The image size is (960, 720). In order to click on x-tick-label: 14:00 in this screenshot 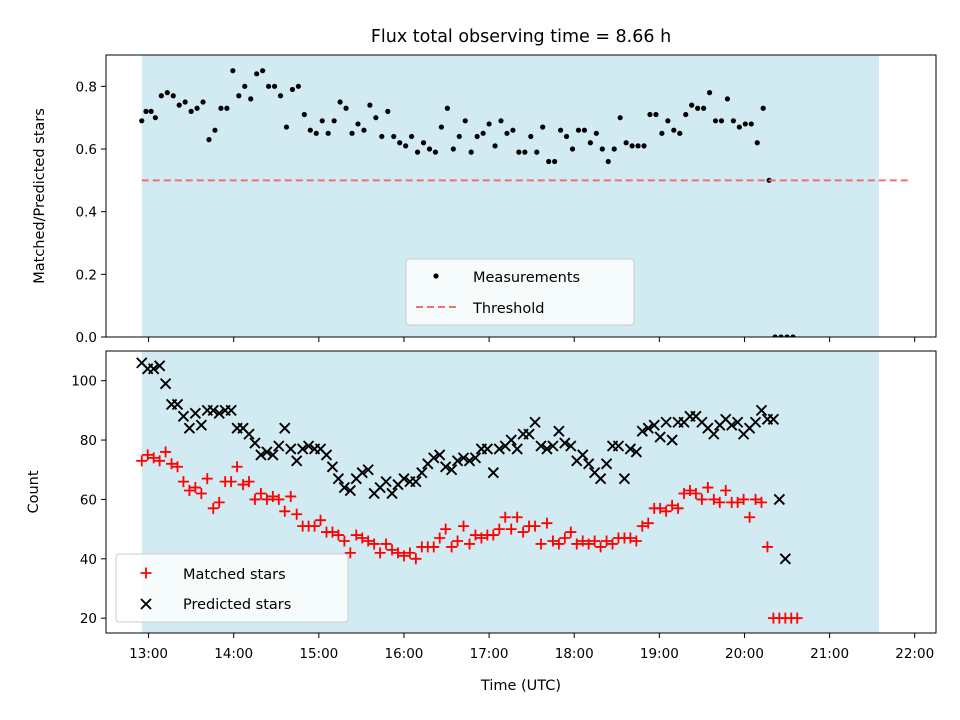, I will do `click(233, 654)`.